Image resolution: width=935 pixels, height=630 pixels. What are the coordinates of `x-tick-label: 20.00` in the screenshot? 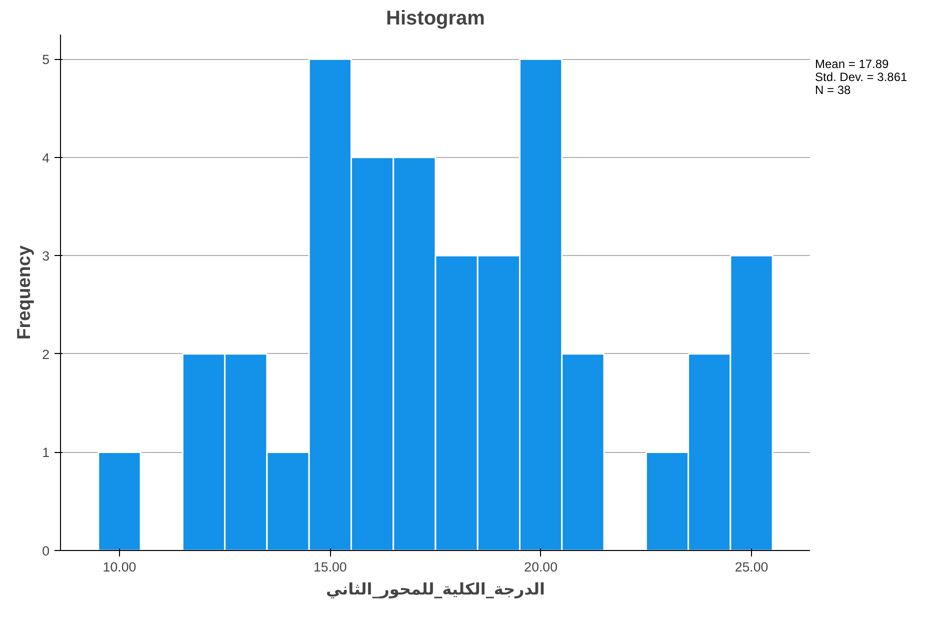 It's located at (541, 567).